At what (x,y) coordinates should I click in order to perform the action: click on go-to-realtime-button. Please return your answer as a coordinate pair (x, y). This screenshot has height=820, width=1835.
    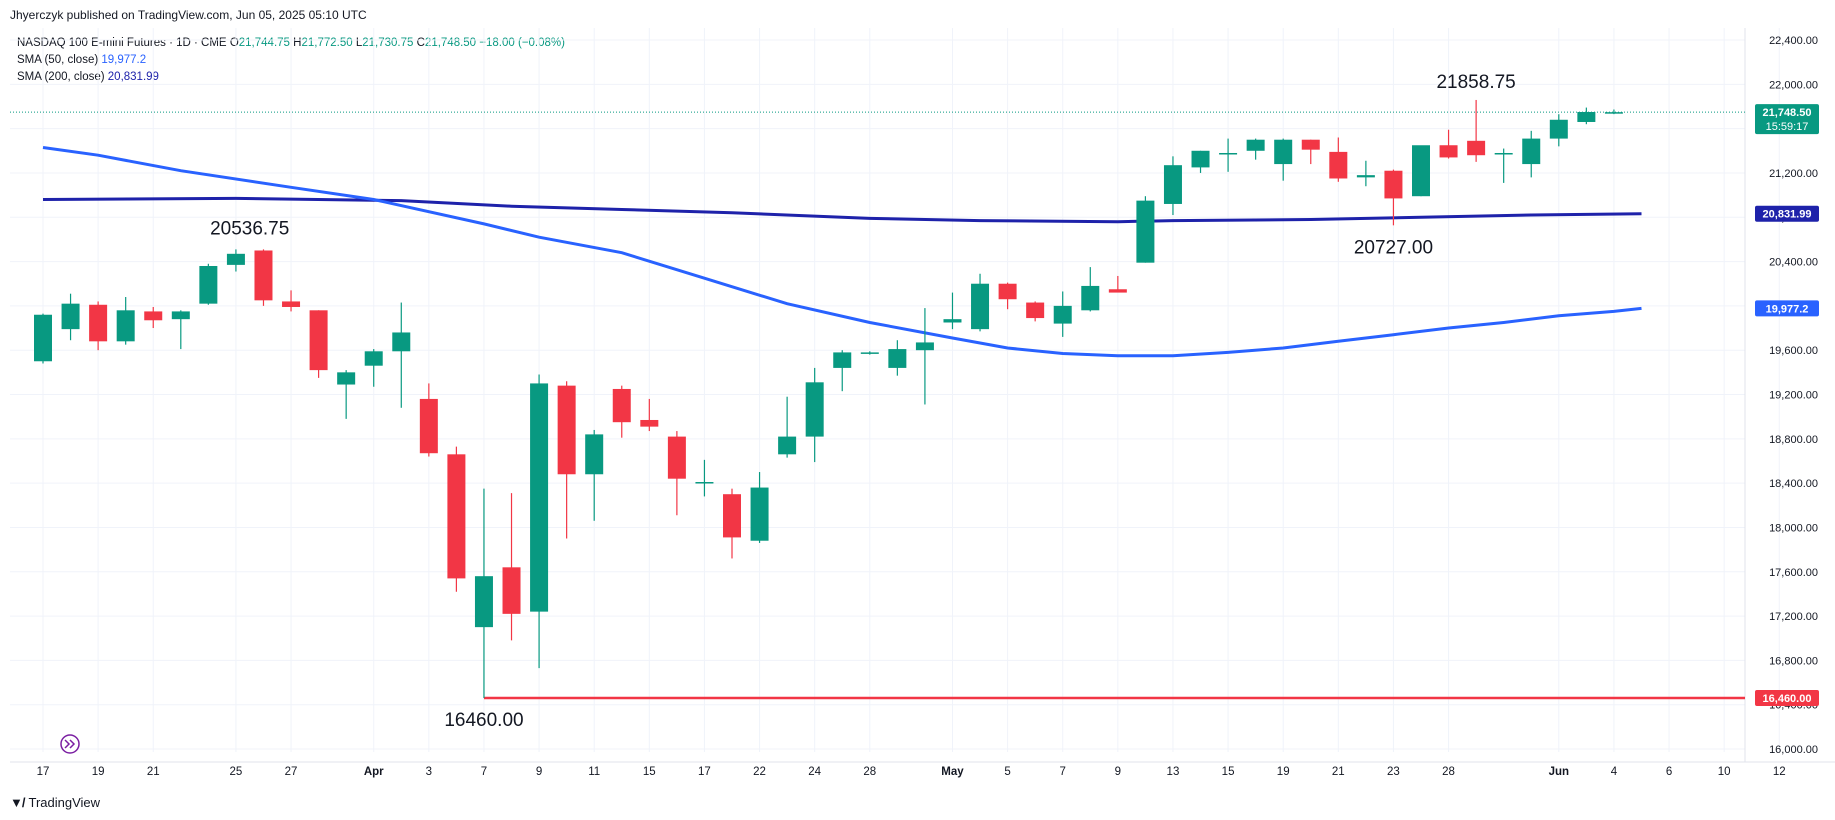
    Looking at the image, I should click on (70, 744).